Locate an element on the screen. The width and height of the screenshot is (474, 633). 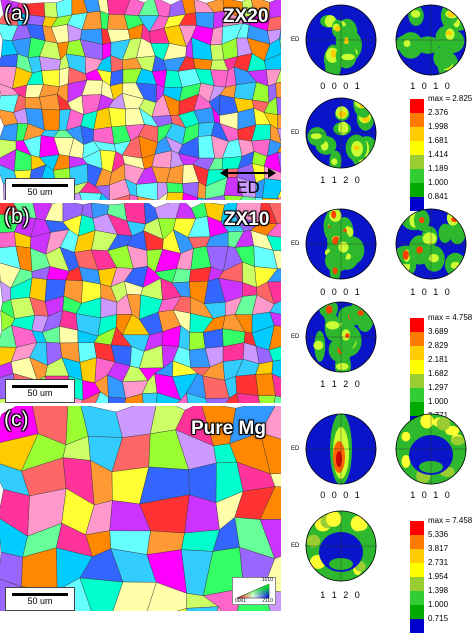
colorbar-max-a: max = 2.825 is located at coordinates (450, 99).